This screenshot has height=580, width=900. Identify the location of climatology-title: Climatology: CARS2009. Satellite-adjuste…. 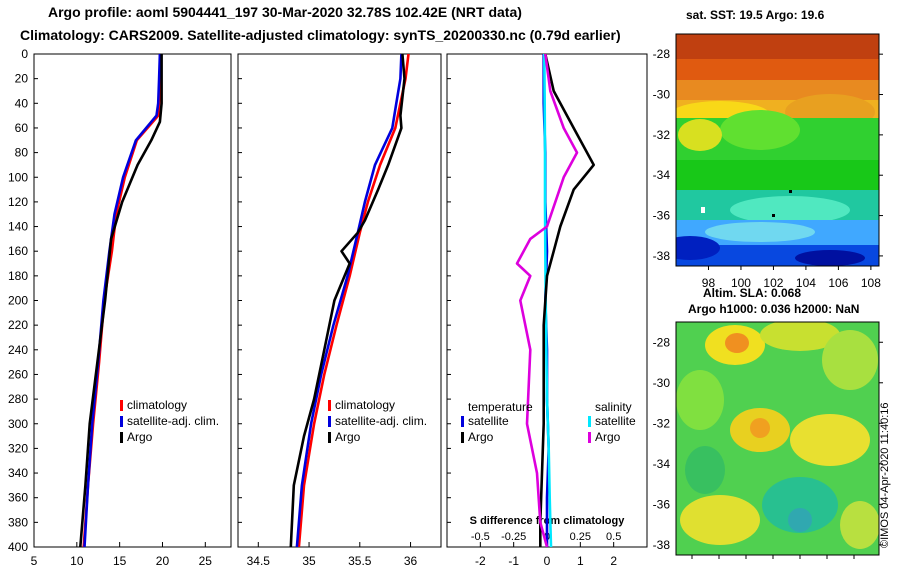
(320, 35).